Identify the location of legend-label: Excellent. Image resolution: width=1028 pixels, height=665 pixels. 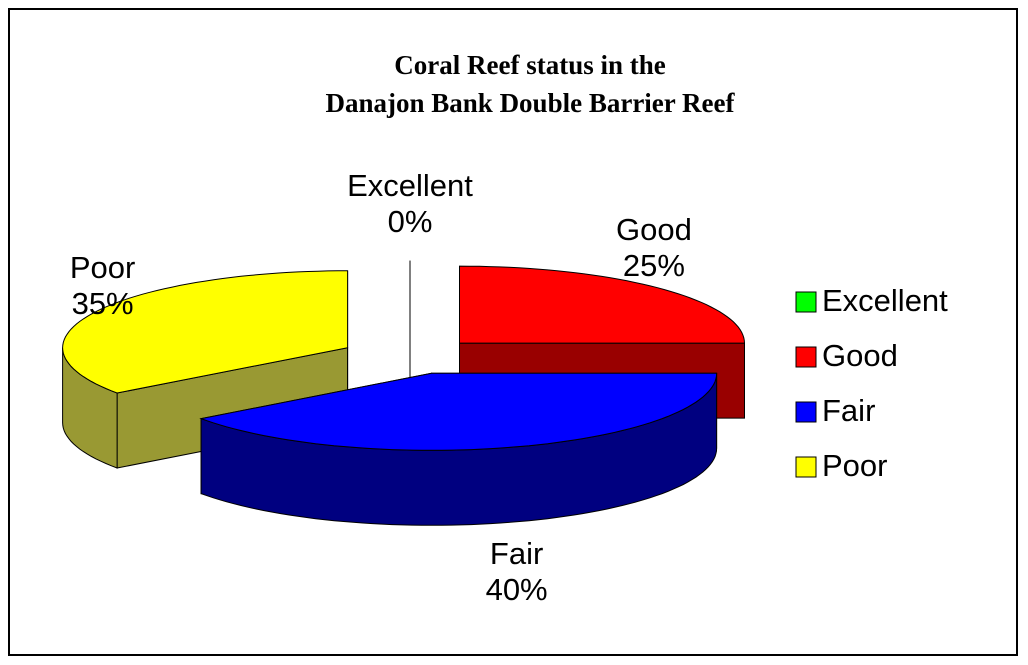
(885, 300).